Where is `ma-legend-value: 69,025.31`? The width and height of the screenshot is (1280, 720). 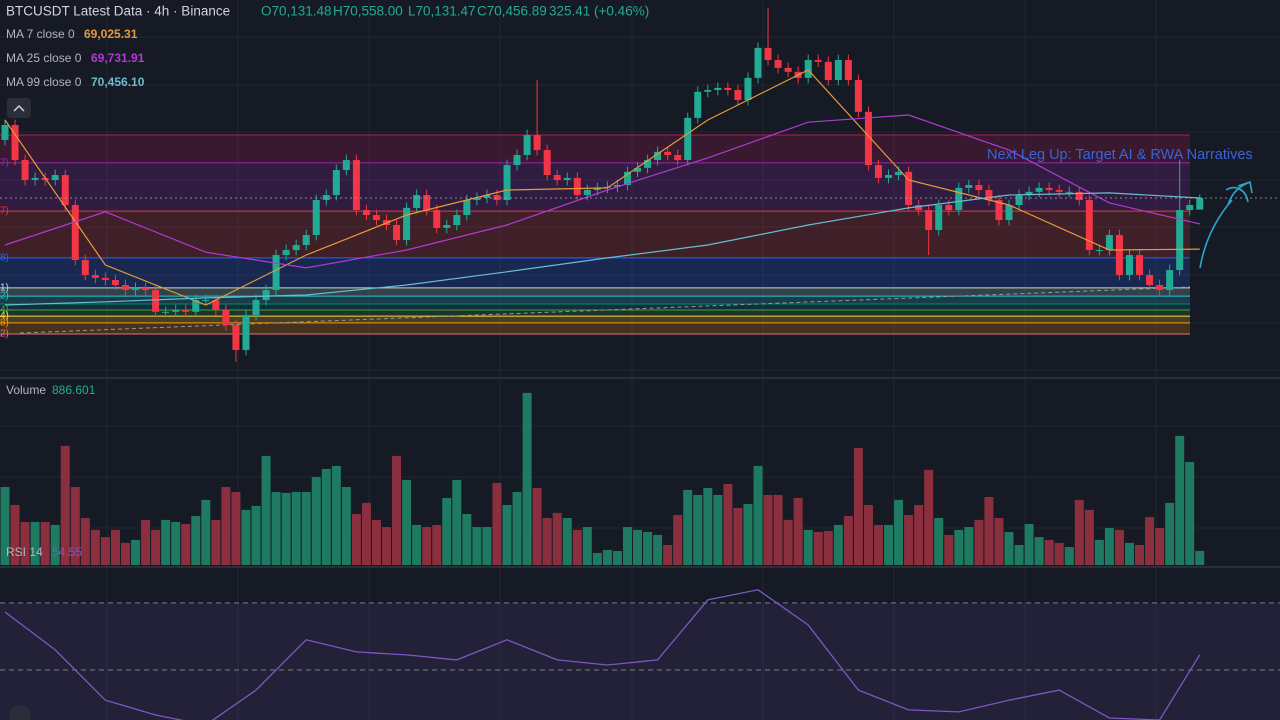
ma-legend-value: 69,025.31 is located at coordinates (111, 34).